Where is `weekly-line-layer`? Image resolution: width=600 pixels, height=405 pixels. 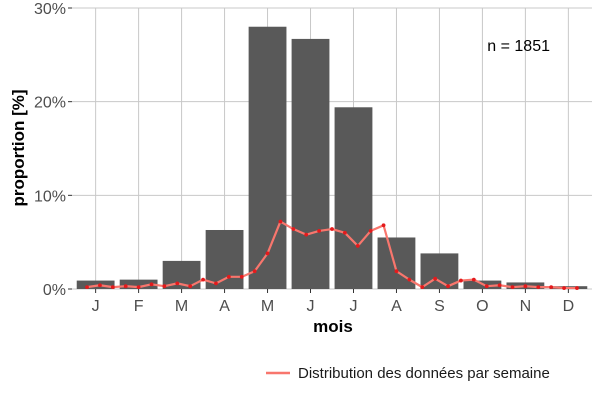
weekly-line-layer is located at coordinates (332, 254).